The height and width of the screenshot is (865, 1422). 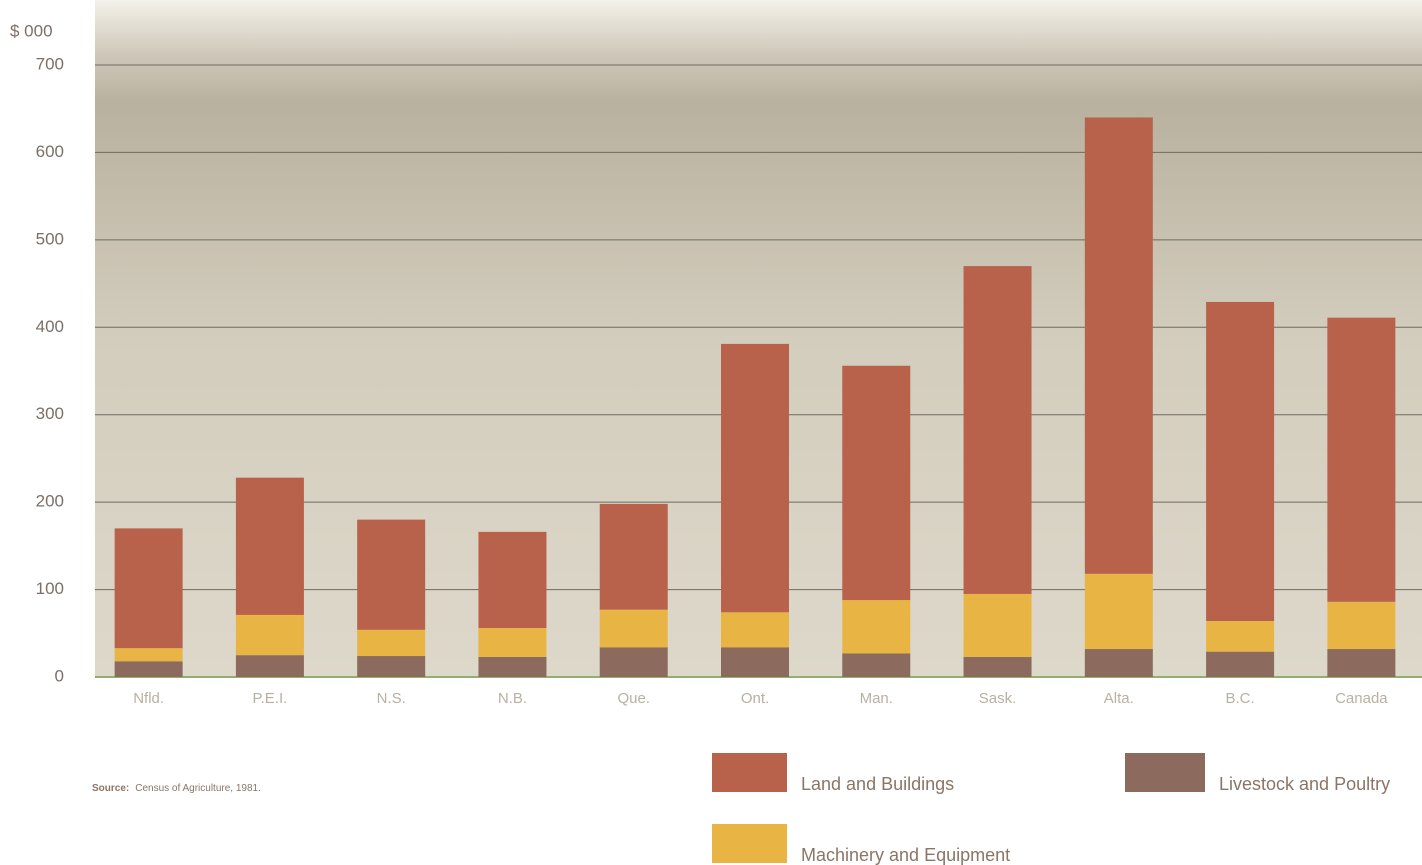 I want to click on legend-label: Land and Buildings, so click(x=877, y=784).